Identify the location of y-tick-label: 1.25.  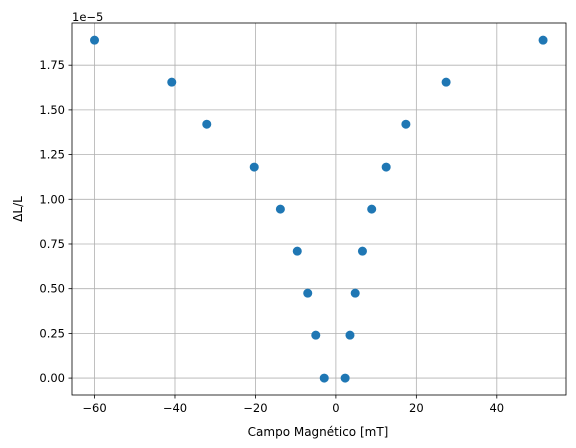
(52, 155).